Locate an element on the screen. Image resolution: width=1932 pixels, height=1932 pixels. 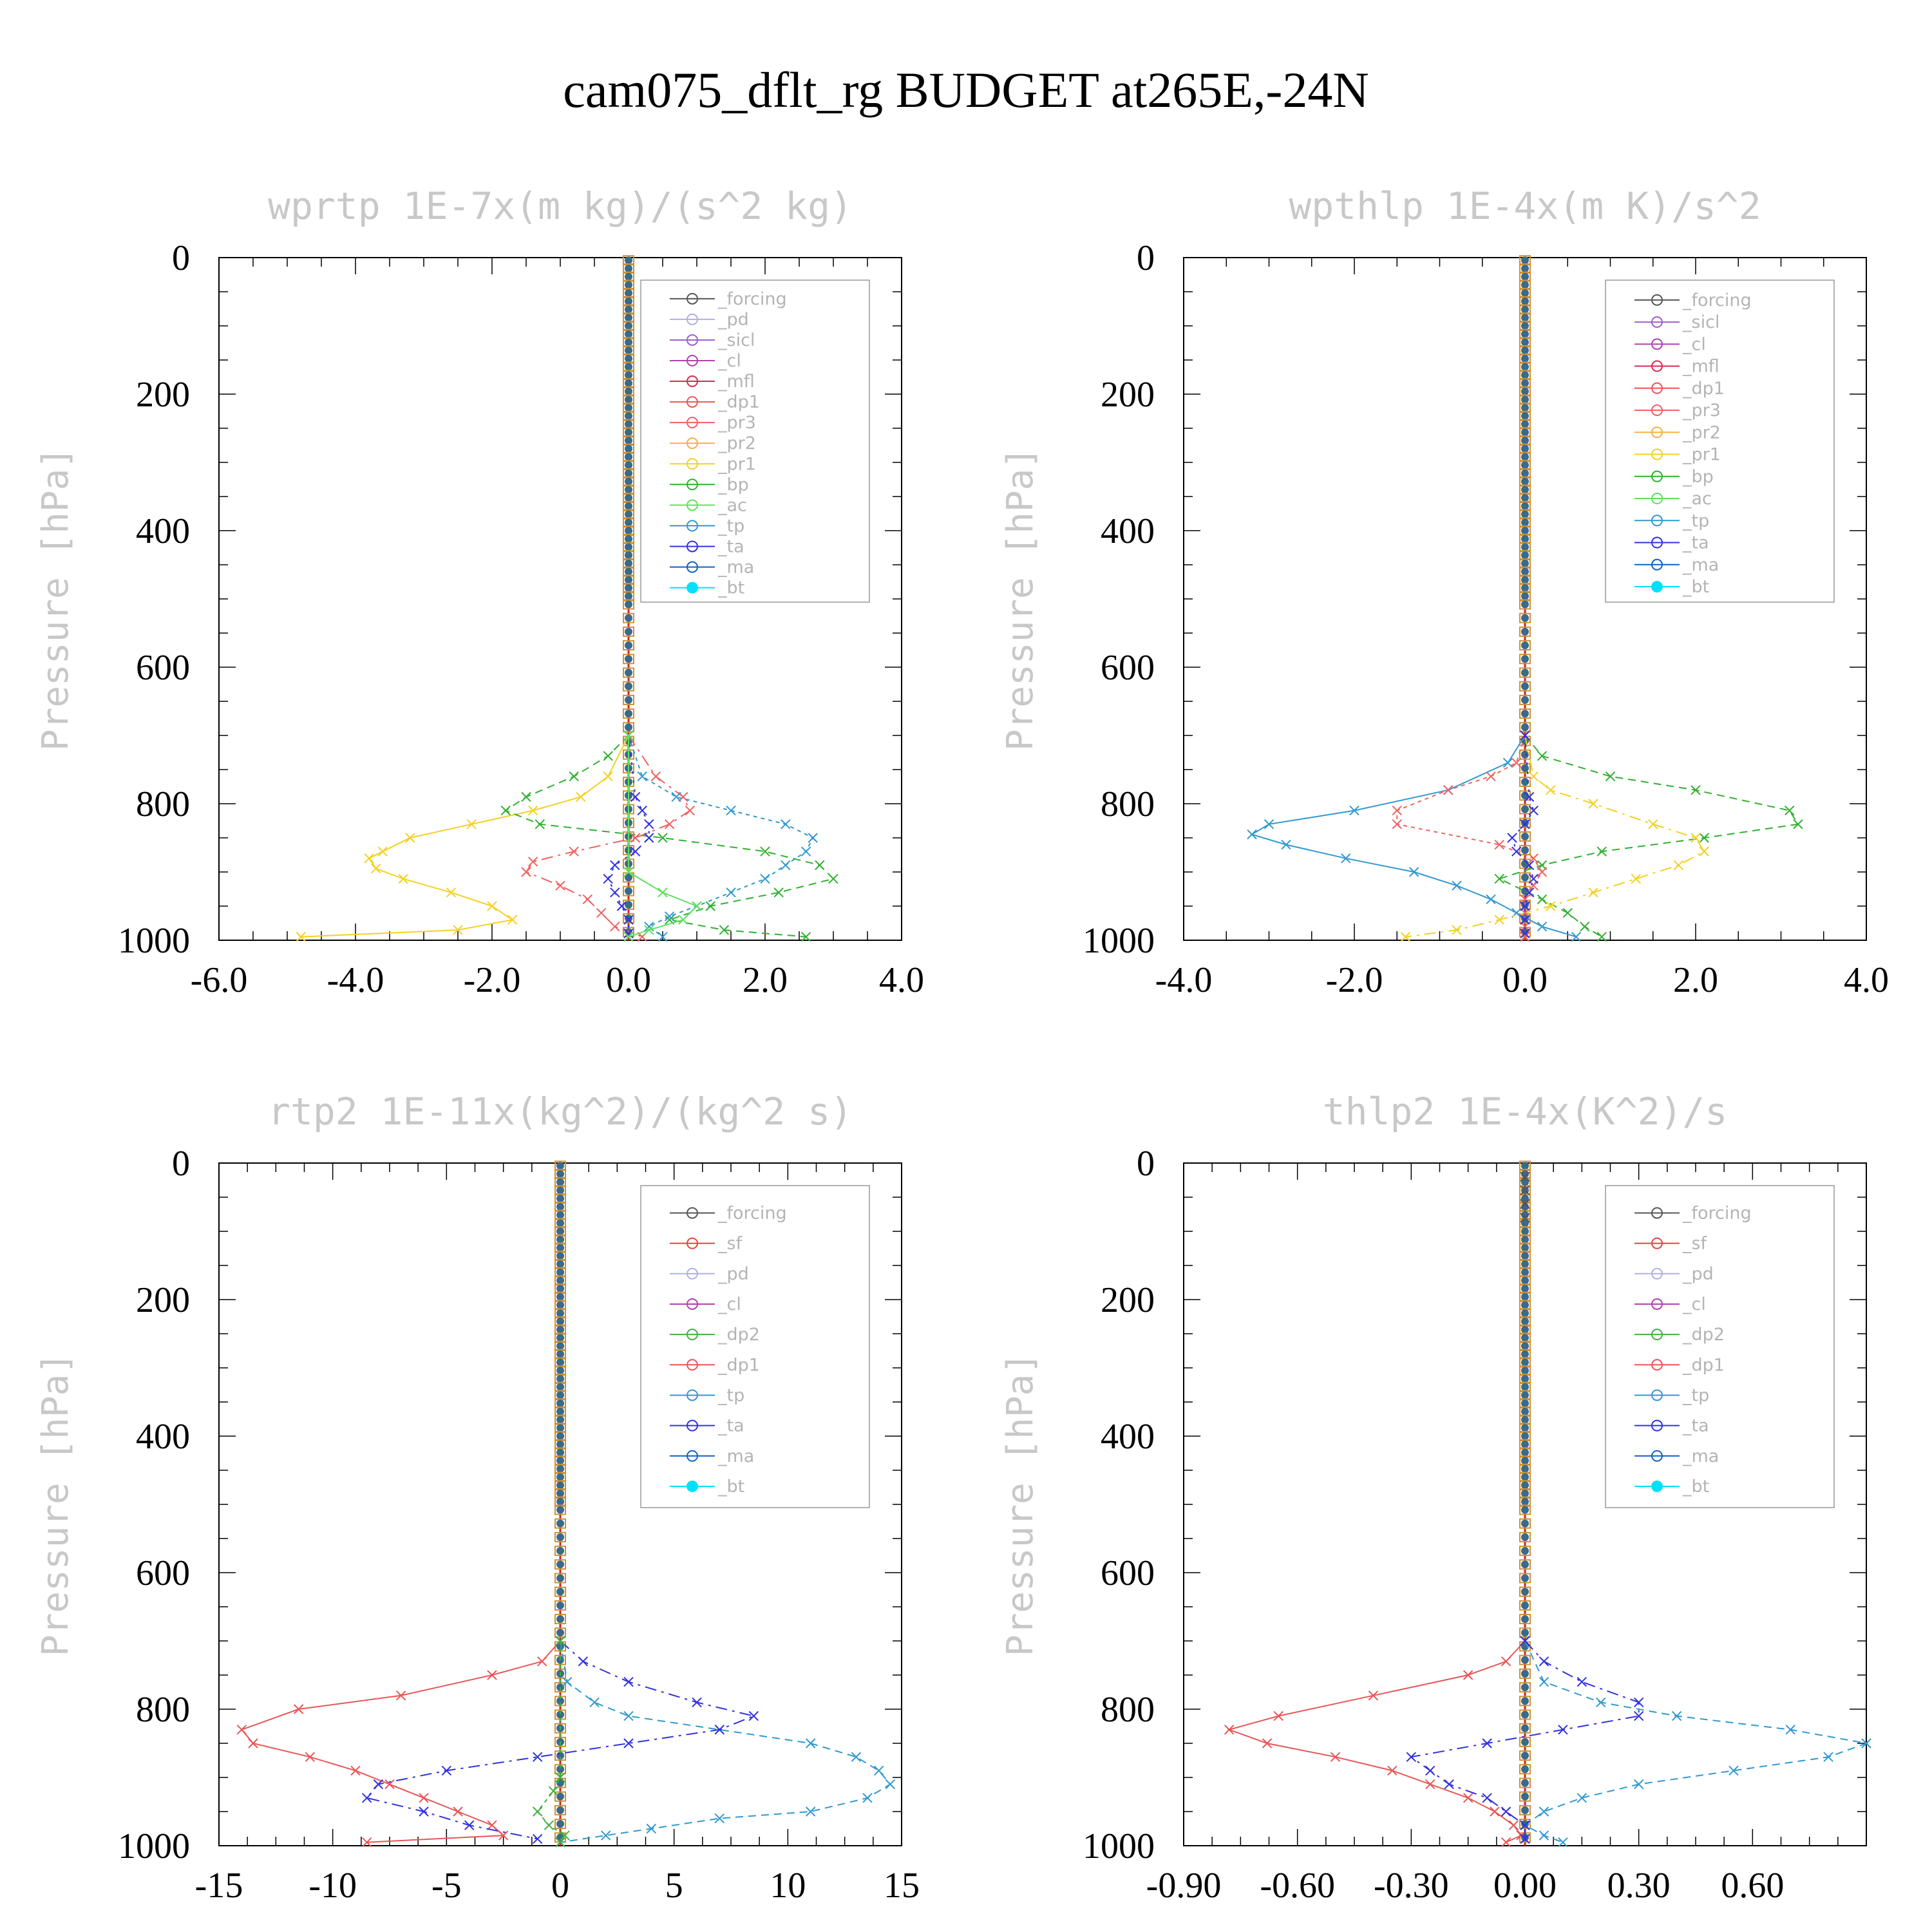
legend-label: _sicl is located at coordinates (736, 340).